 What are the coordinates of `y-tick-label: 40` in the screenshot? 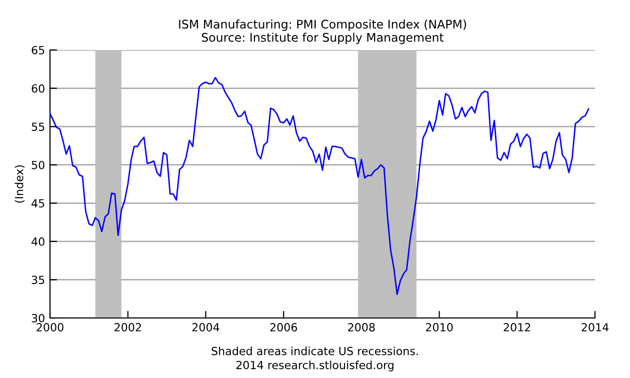 It's located at (38, 241).